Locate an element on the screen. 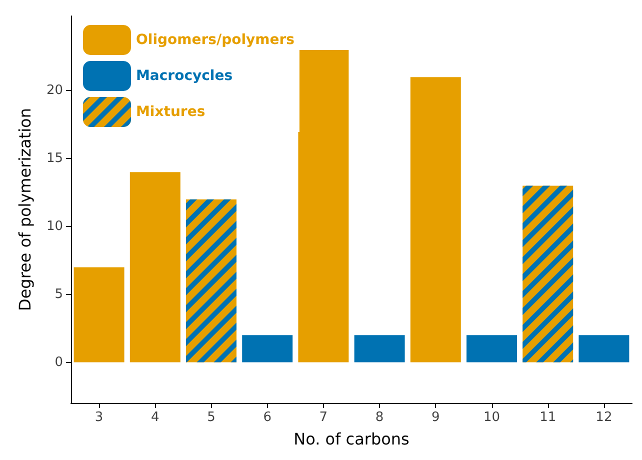  x-tick-label: 10 is located at coordinates (491, 417).